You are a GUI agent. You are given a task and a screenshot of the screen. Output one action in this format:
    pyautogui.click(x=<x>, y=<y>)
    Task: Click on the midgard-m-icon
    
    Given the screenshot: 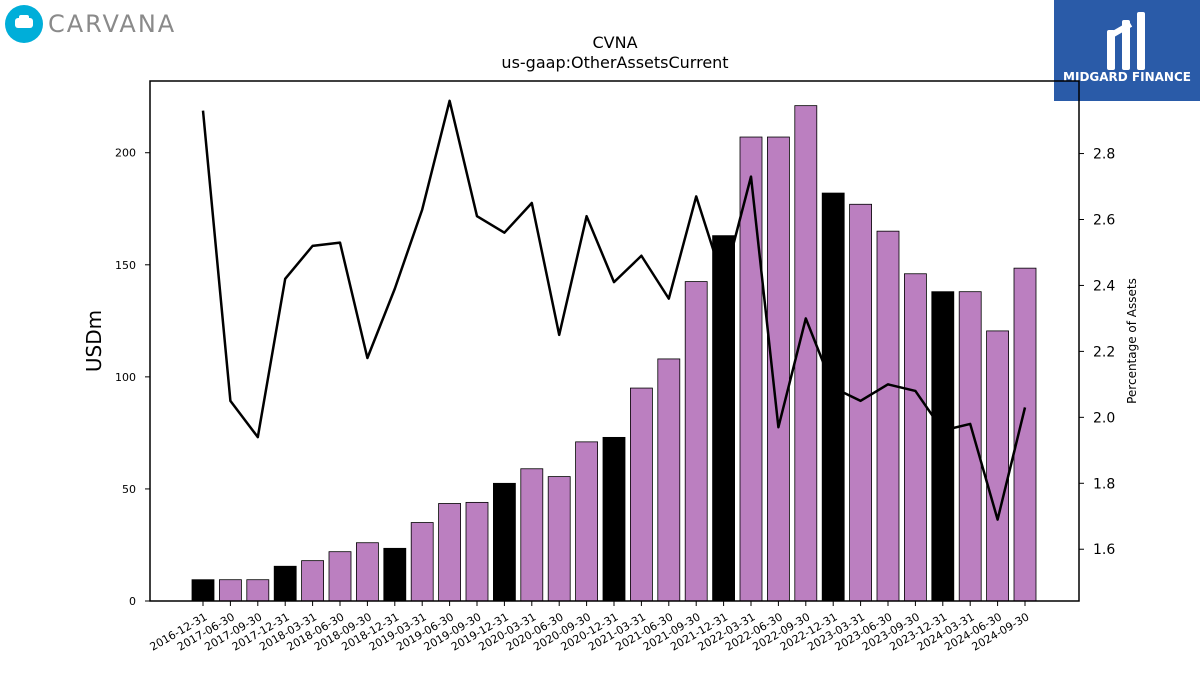 What is the action you would take?
    pyautogui.click(x=1126, y=41)
    